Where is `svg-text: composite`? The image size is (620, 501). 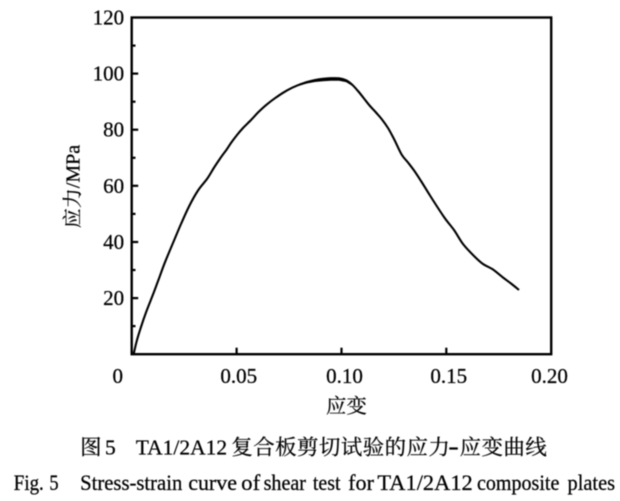 svg-text: composite is located at coordinates (518, 482).